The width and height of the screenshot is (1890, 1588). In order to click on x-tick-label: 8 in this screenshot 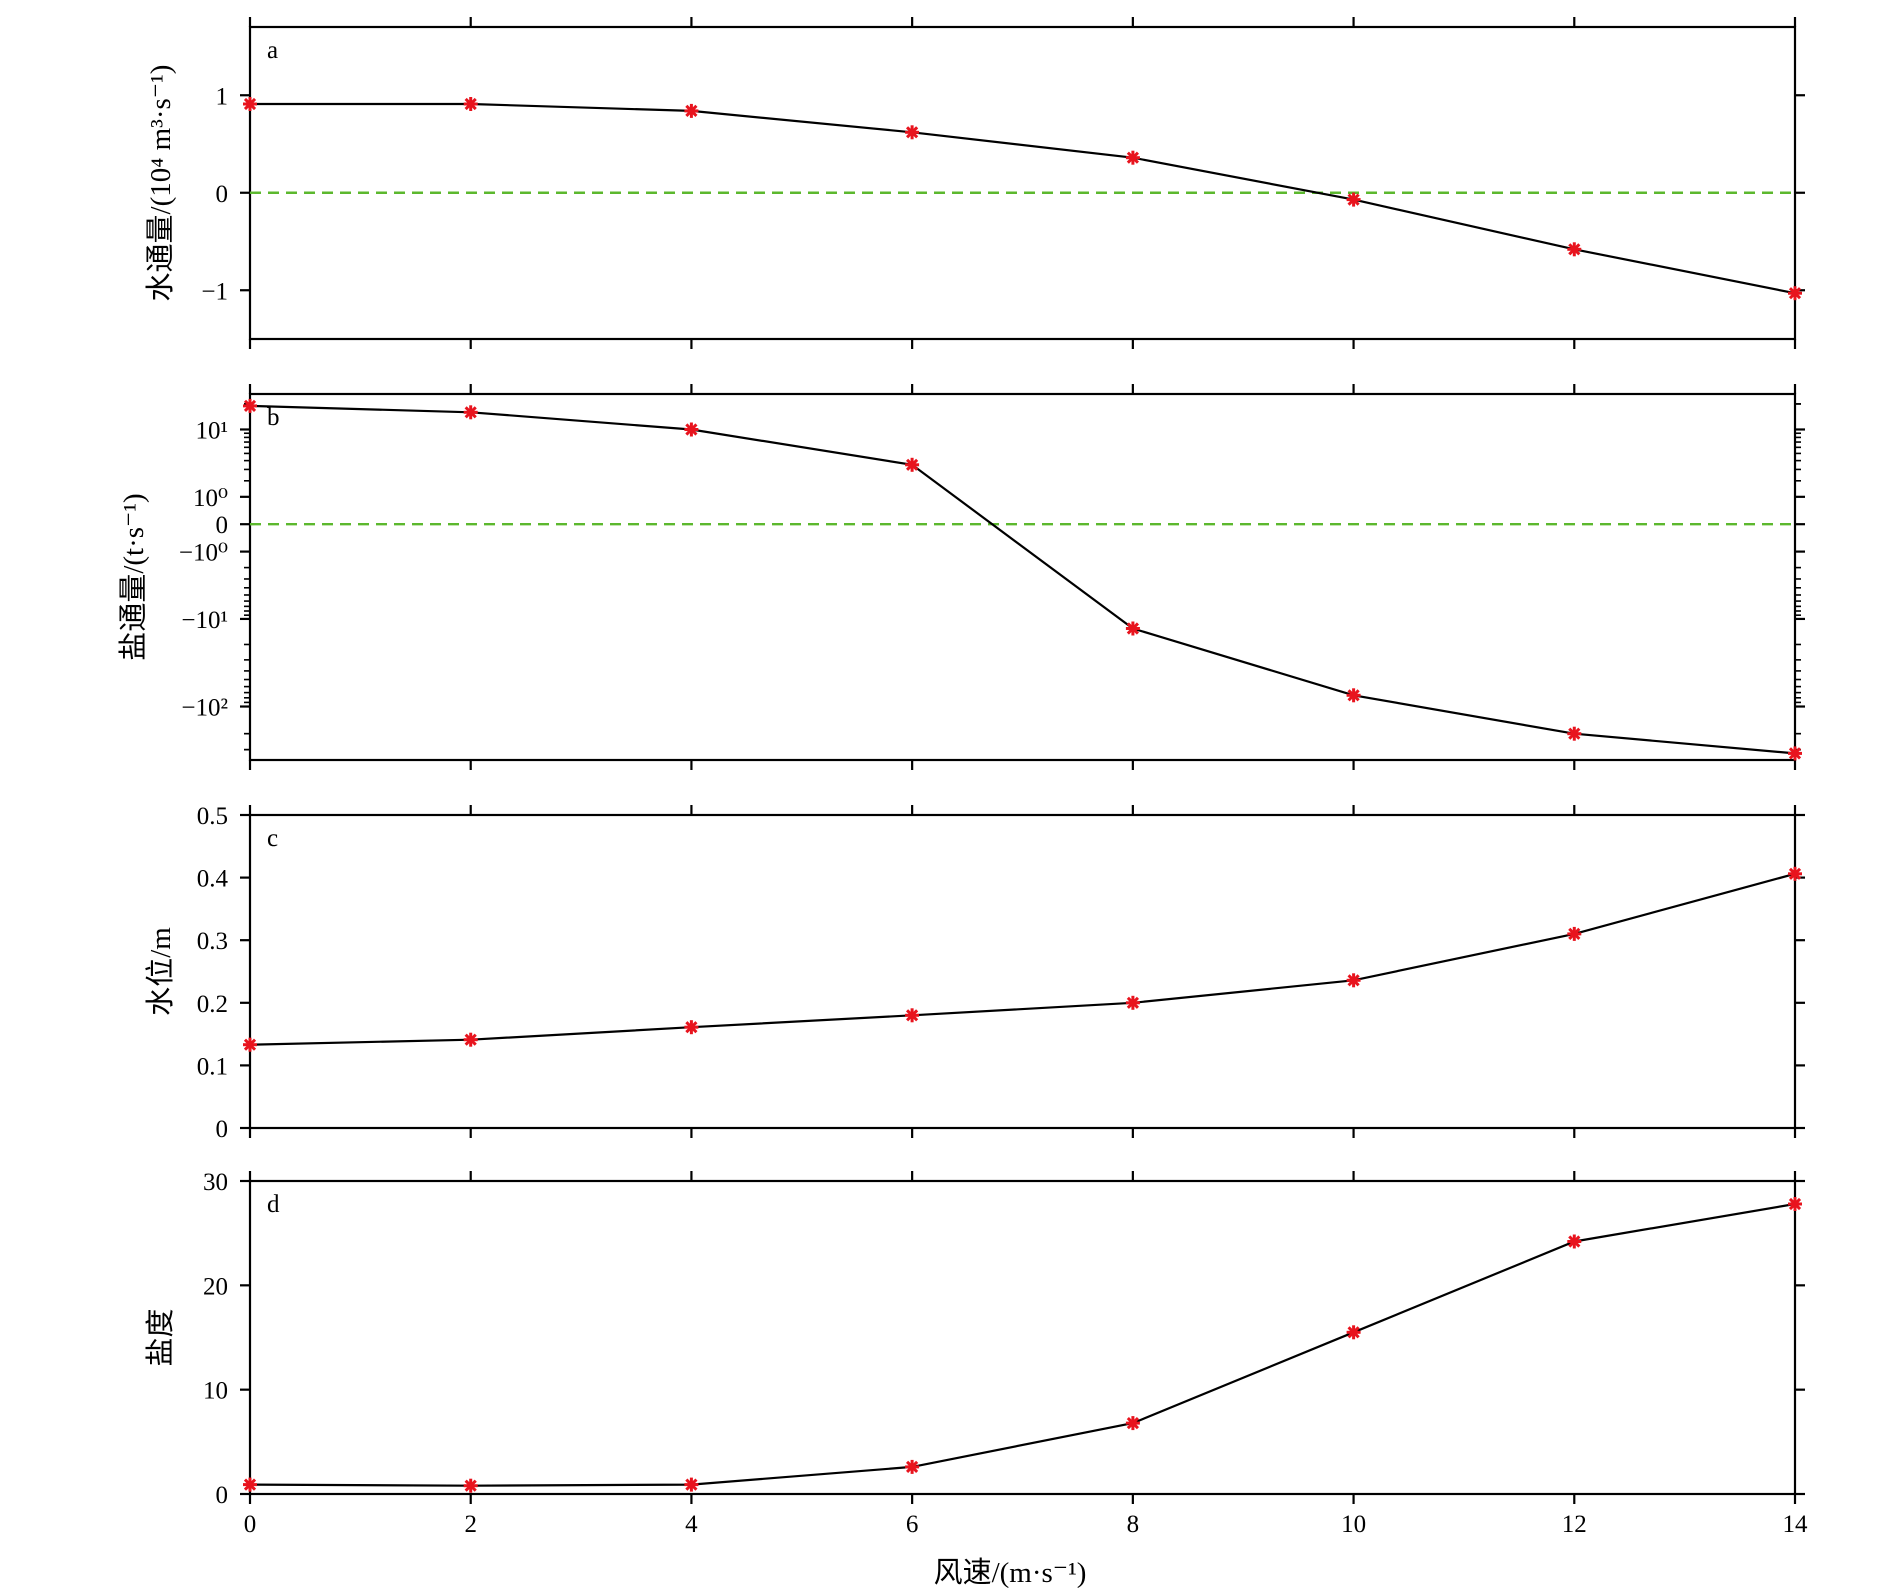, I will do `click(1133, 1524)`.